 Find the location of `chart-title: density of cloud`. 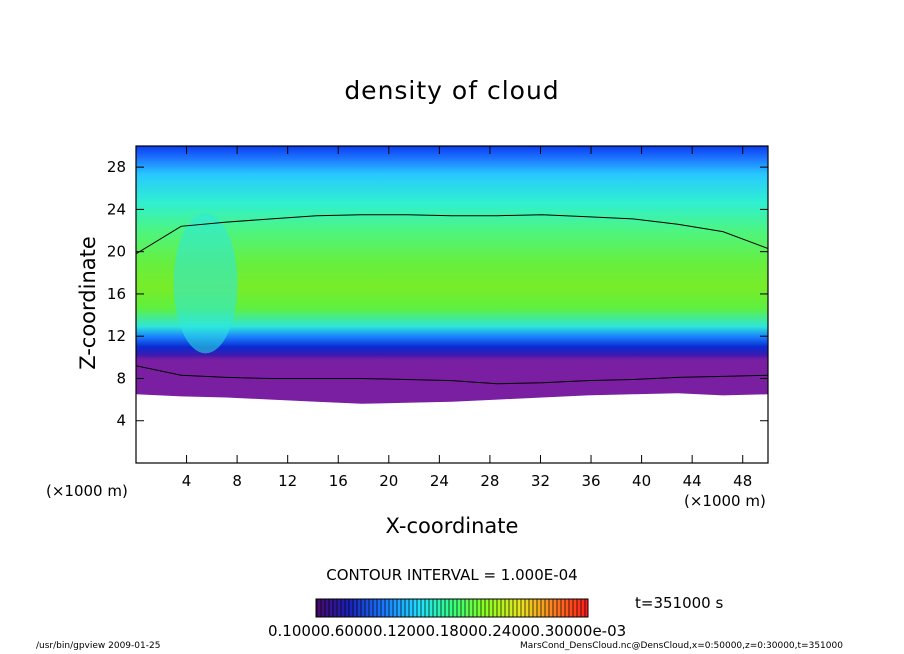

chart-title: density of cloud is located at coordinates (452, 90).